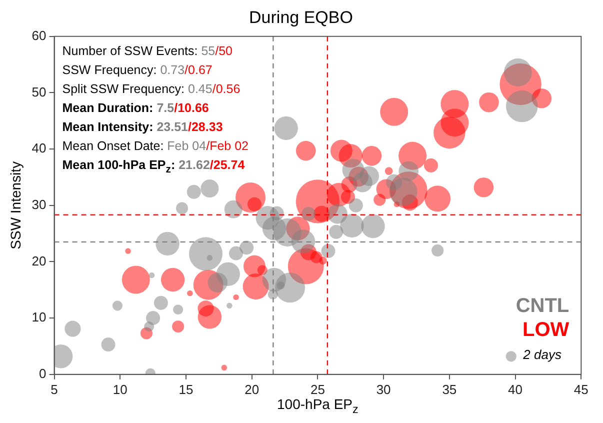 The width and height of the screenshot is (603, 423). I want to click on y-tick-label: 10, so click(39, 317).